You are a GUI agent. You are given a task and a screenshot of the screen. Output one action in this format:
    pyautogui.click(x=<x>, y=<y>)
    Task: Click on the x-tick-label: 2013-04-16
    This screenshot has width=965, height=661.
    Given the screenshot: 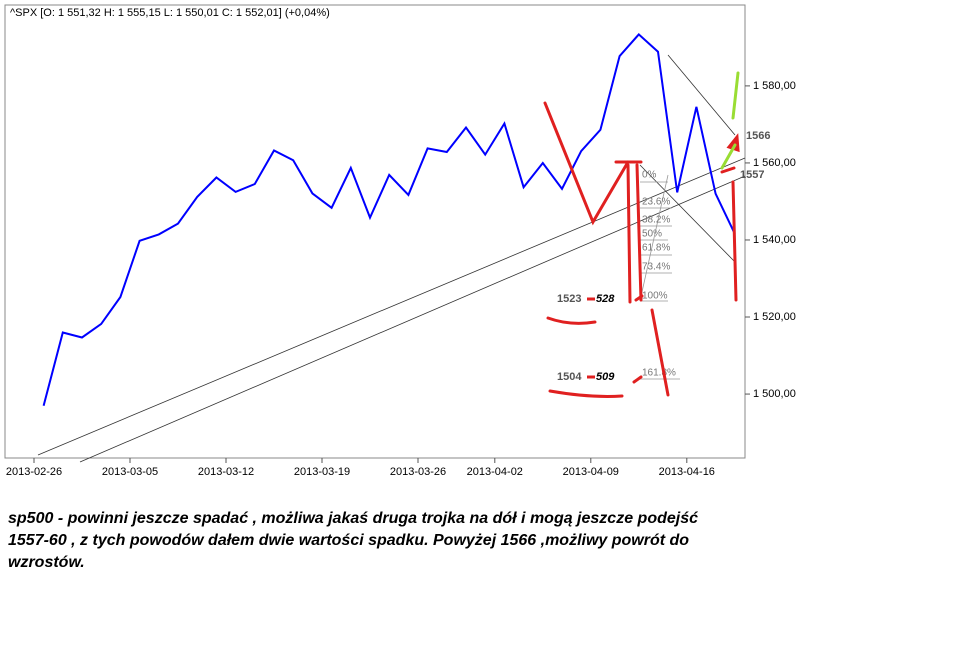 What is the action you would take?
    pyautogui.click(x=687, y=472)
    